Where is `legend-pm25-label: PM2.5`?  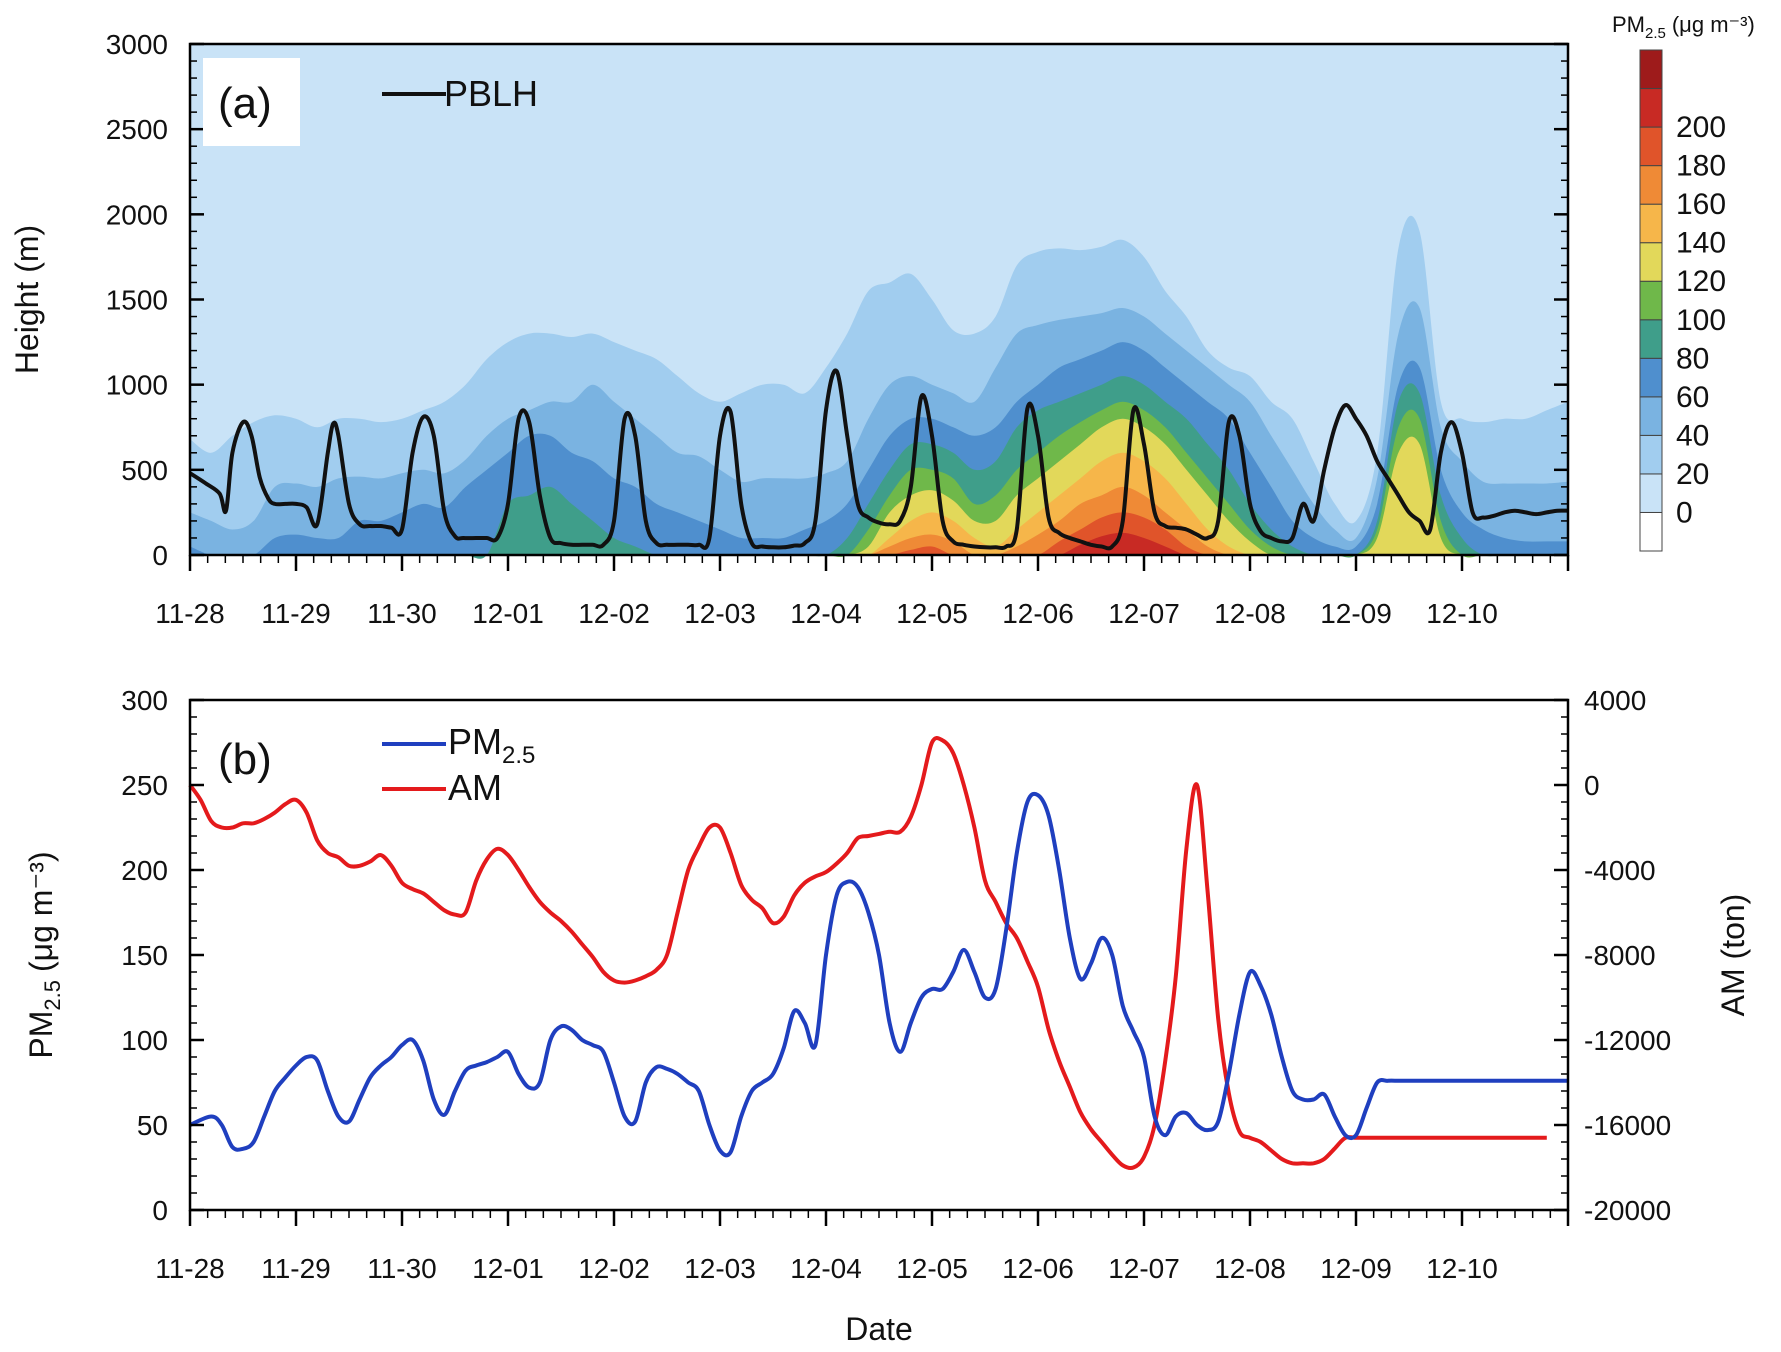 legend-pm25-label: PM2.5 is located at coordinates (491, 745).